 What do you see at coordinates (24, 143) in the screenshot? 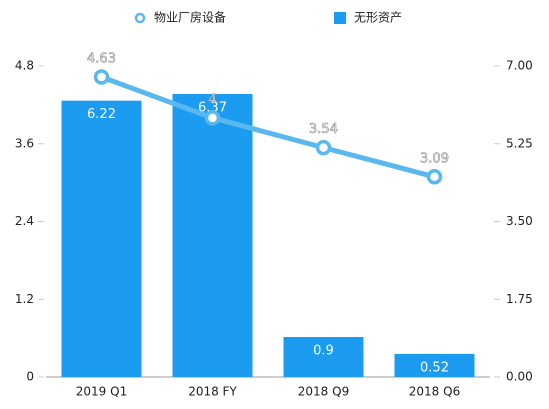
I see `y-tick-label: 3.6` at bounding box center [24, 143].